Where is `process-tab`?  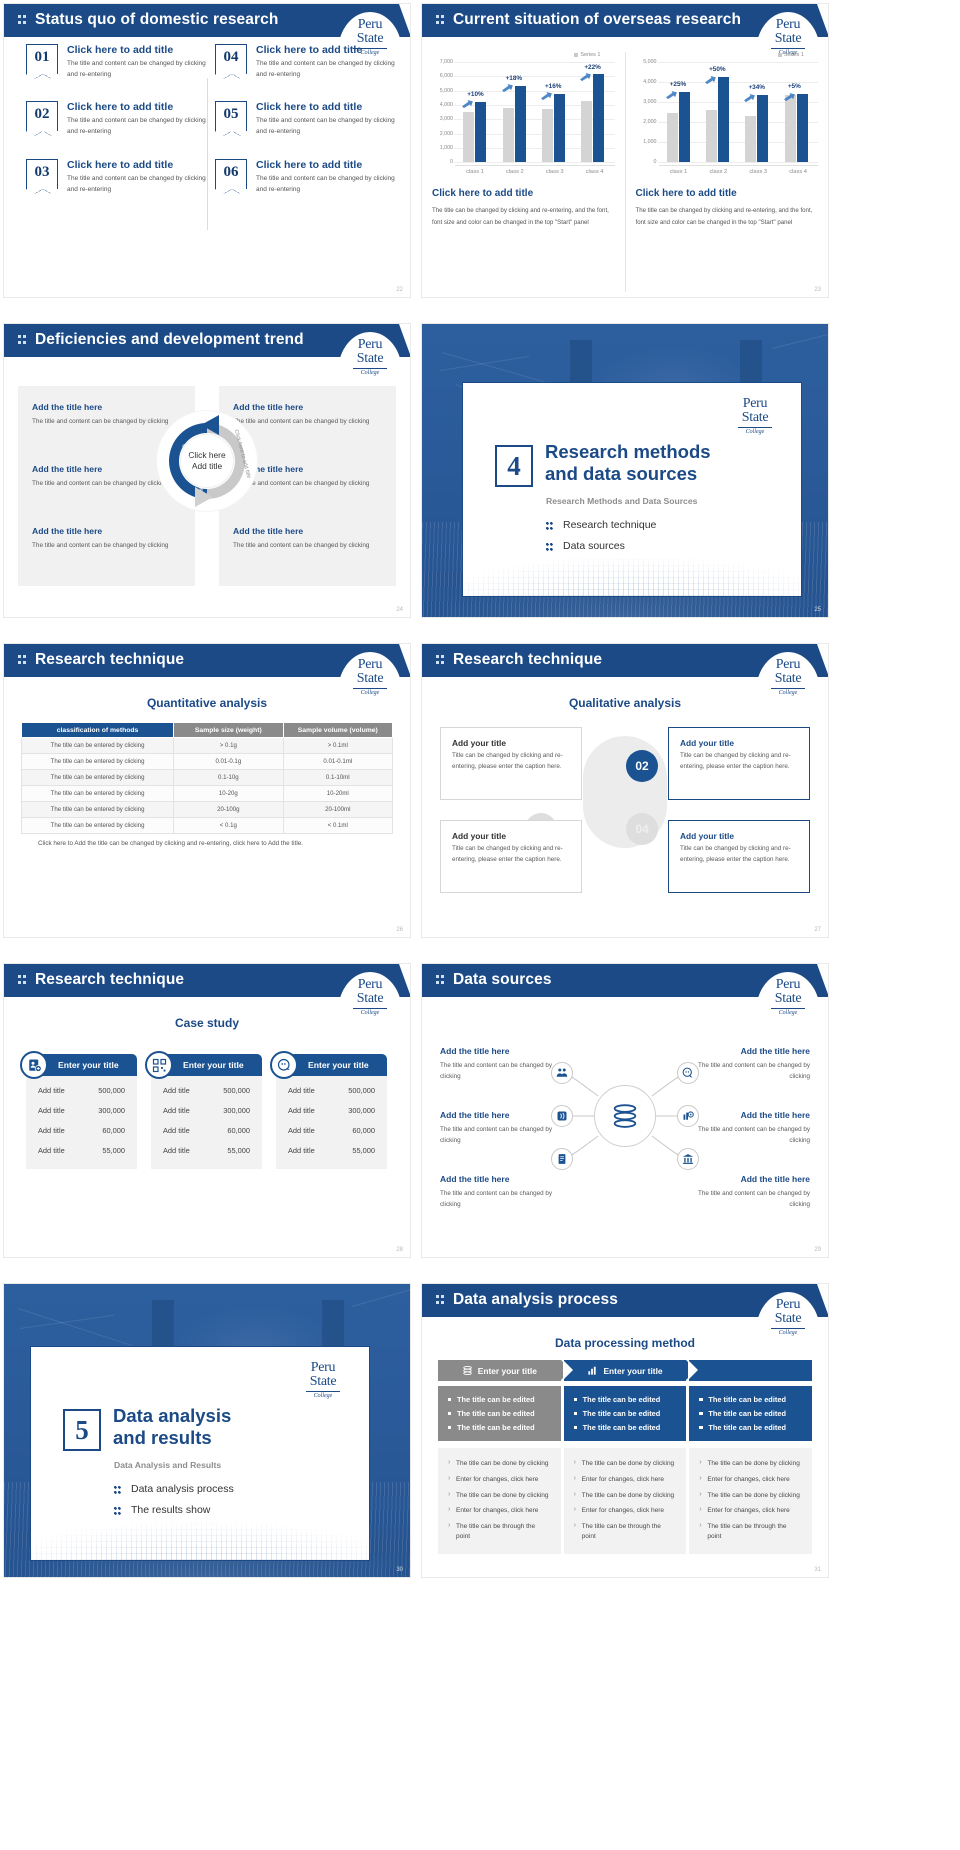
process-tab is located at coordinates (750, 1370).